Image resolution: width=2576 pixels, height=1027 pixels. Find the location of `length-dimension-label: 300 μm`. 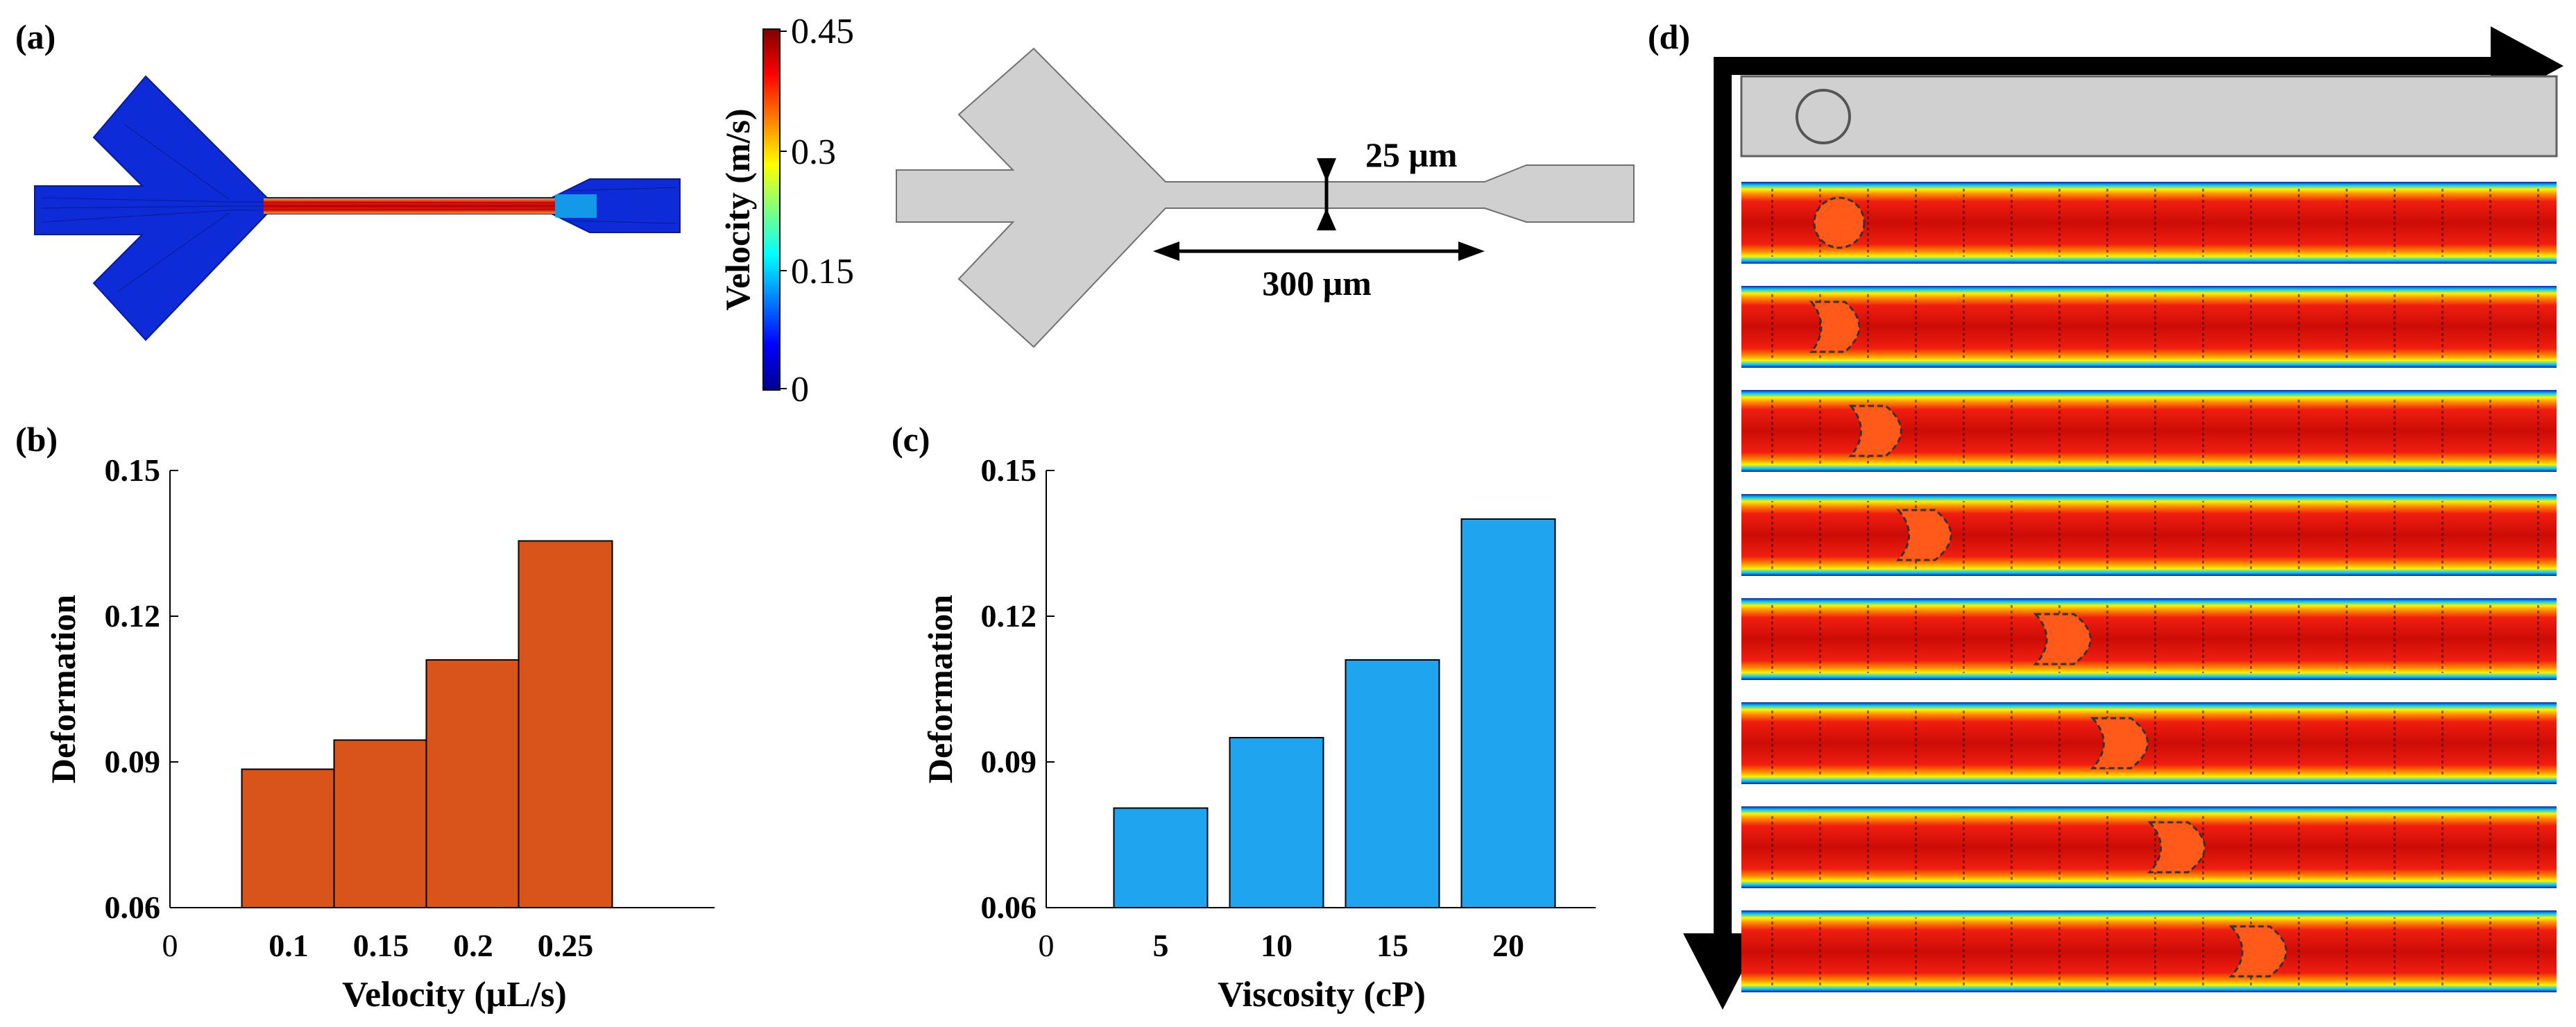

length-dimension-label: 300 μm is located at coordinates (1317, 283).